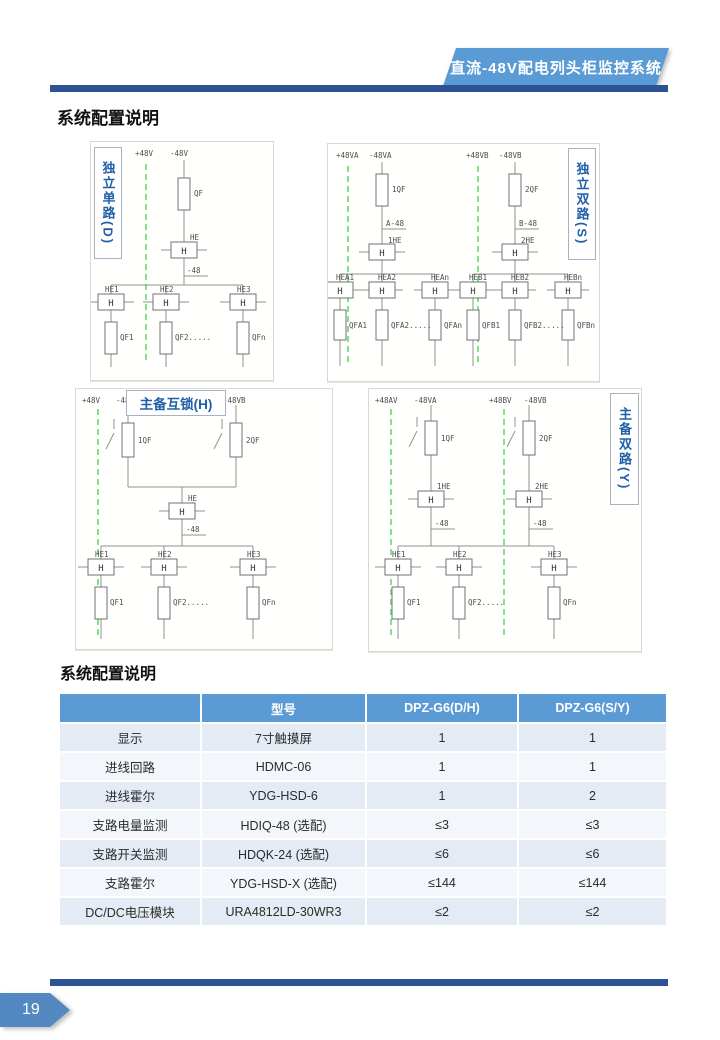 The width and height of the screenshot is (720, 1040). What do you see at coordinates (108, 674) in the screenshot?
I see `section-title-bottom: 系统配置说明` at bounding box center [108, 674].